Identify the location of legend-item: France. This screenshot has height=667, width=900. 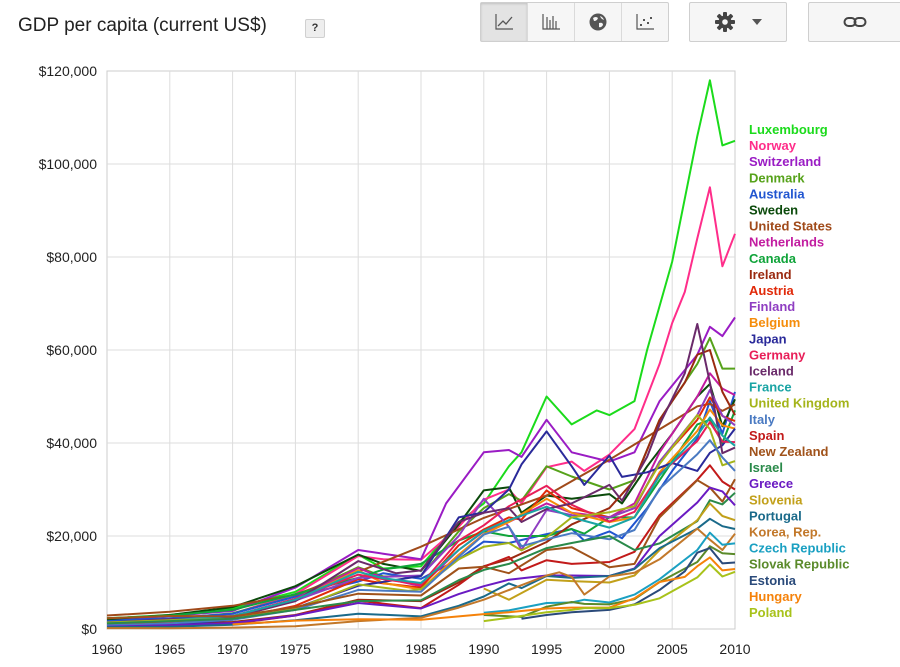
(770, 387).